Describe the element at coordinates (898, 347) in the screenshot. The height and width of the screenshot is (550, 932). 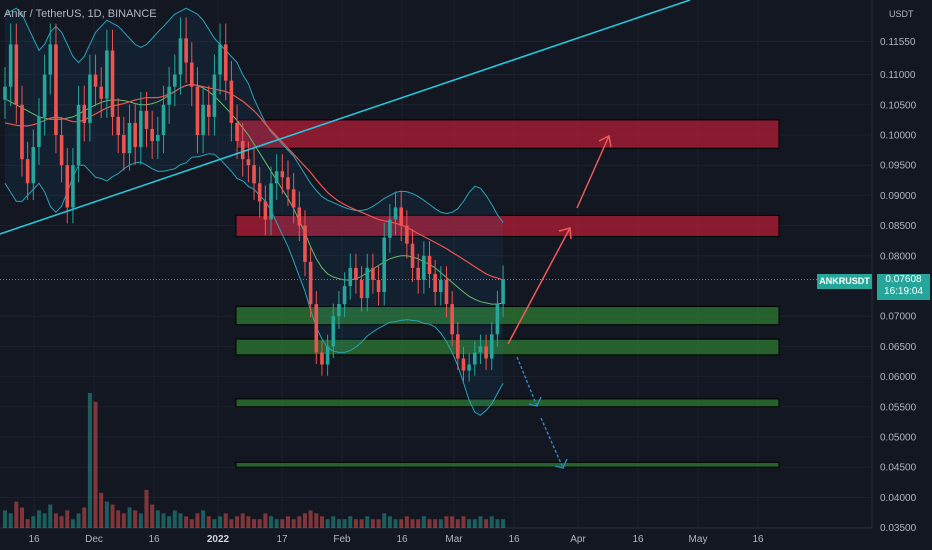
I see `price-tick-label: 0.06500` at that location.